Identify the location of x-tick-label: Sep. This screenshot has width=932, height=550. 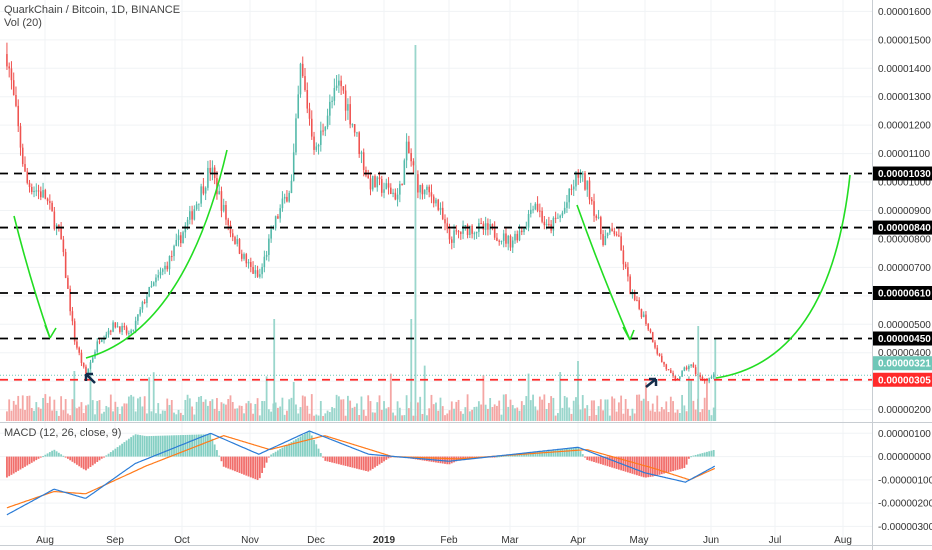
(115, 540).